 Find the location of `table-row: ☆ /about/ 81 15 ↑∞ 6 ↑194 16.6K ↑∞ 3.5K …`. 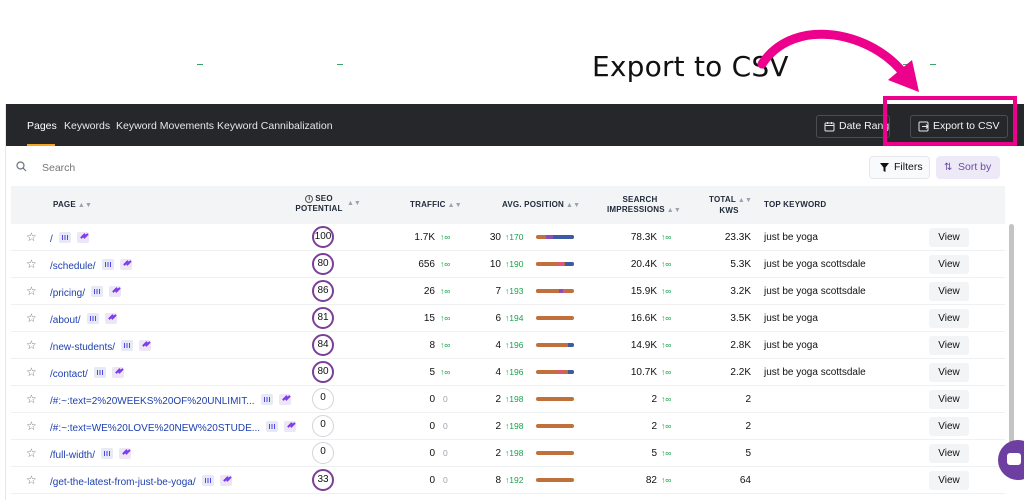

table-row: ☆ /about/ 81 15 ↑∞ 6 ↑194 16.6K ↑∞ 3.5K … is located at coordinates (508, 318).